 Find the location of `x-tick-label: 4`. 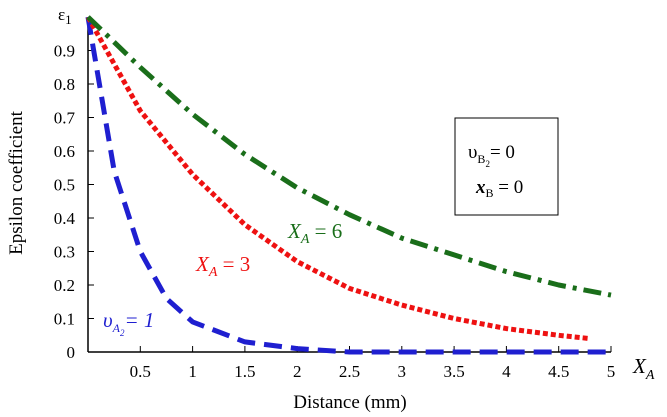

x-tick-label: 4 is located at coordinates (506, 371).